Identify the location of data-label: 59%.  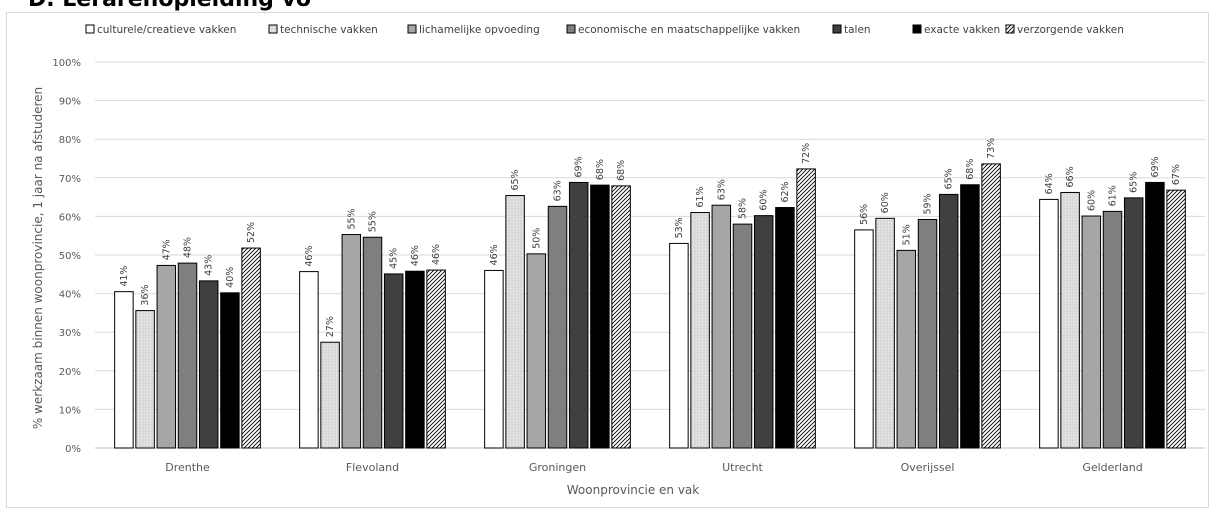
(928, 203).